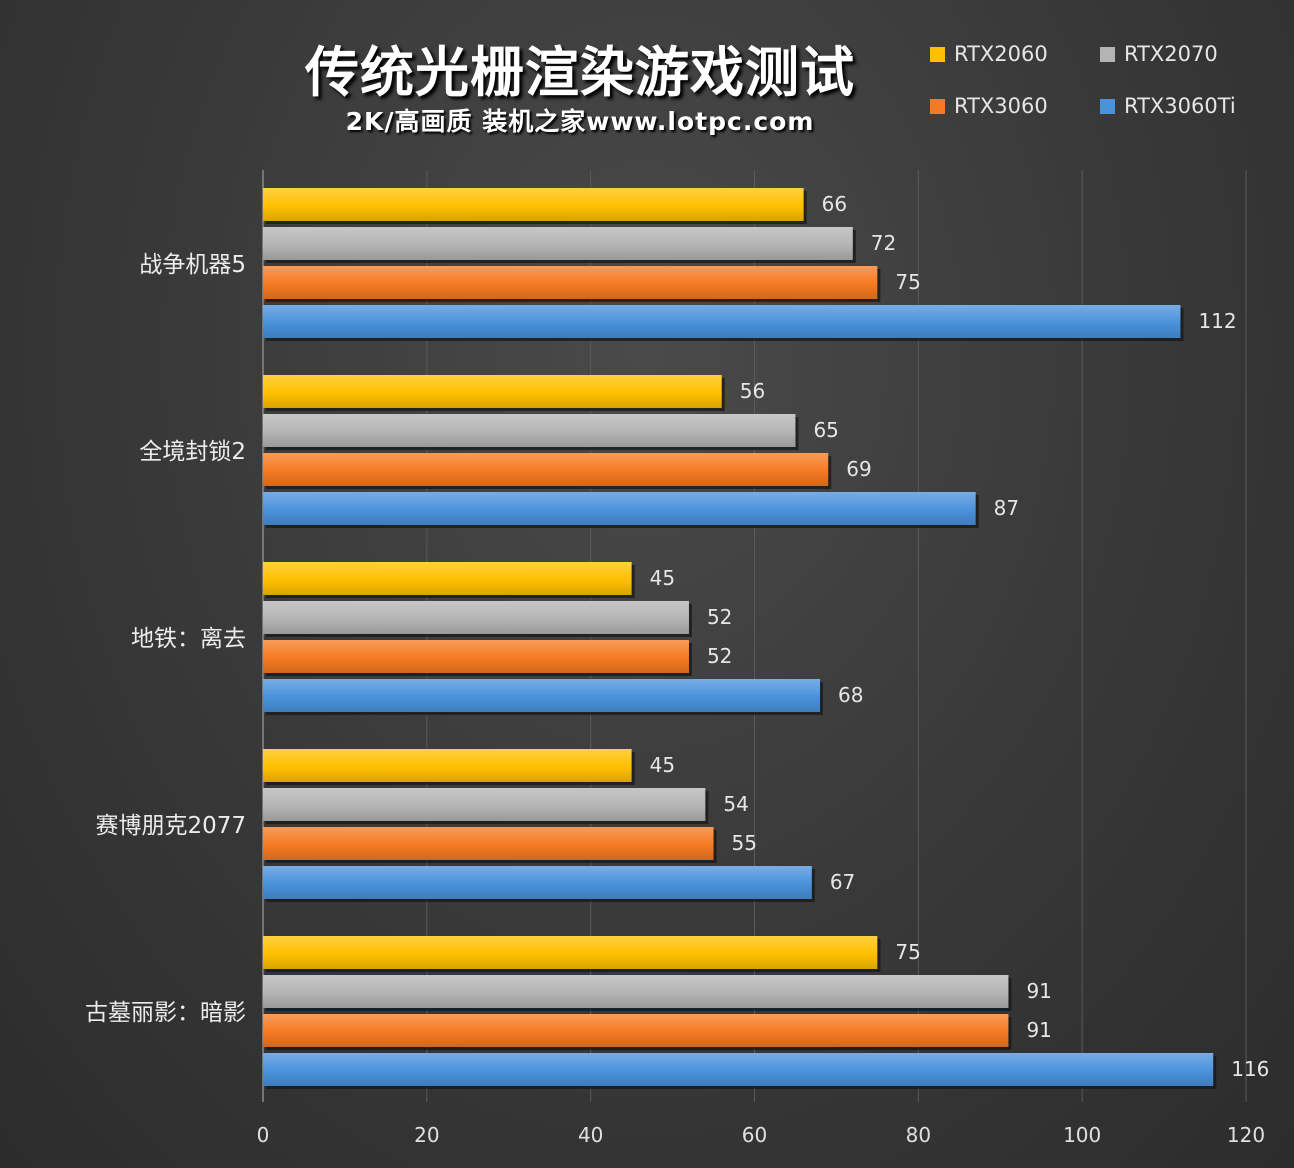  I want to click on chart-title: 传统光栅渲染游戏测试, so click(580, 72).